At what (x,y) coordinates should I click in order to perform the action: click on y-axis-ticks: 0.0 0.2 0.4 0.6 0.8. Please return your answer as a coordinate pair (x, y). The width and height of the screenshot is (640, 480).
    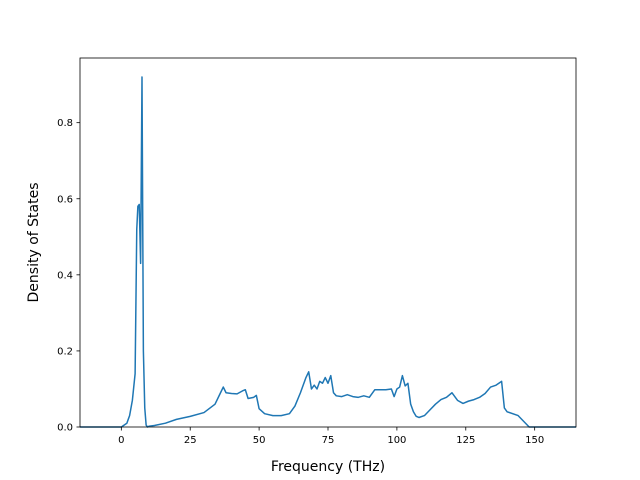
    Looking at the image, I should click on (68, 276).